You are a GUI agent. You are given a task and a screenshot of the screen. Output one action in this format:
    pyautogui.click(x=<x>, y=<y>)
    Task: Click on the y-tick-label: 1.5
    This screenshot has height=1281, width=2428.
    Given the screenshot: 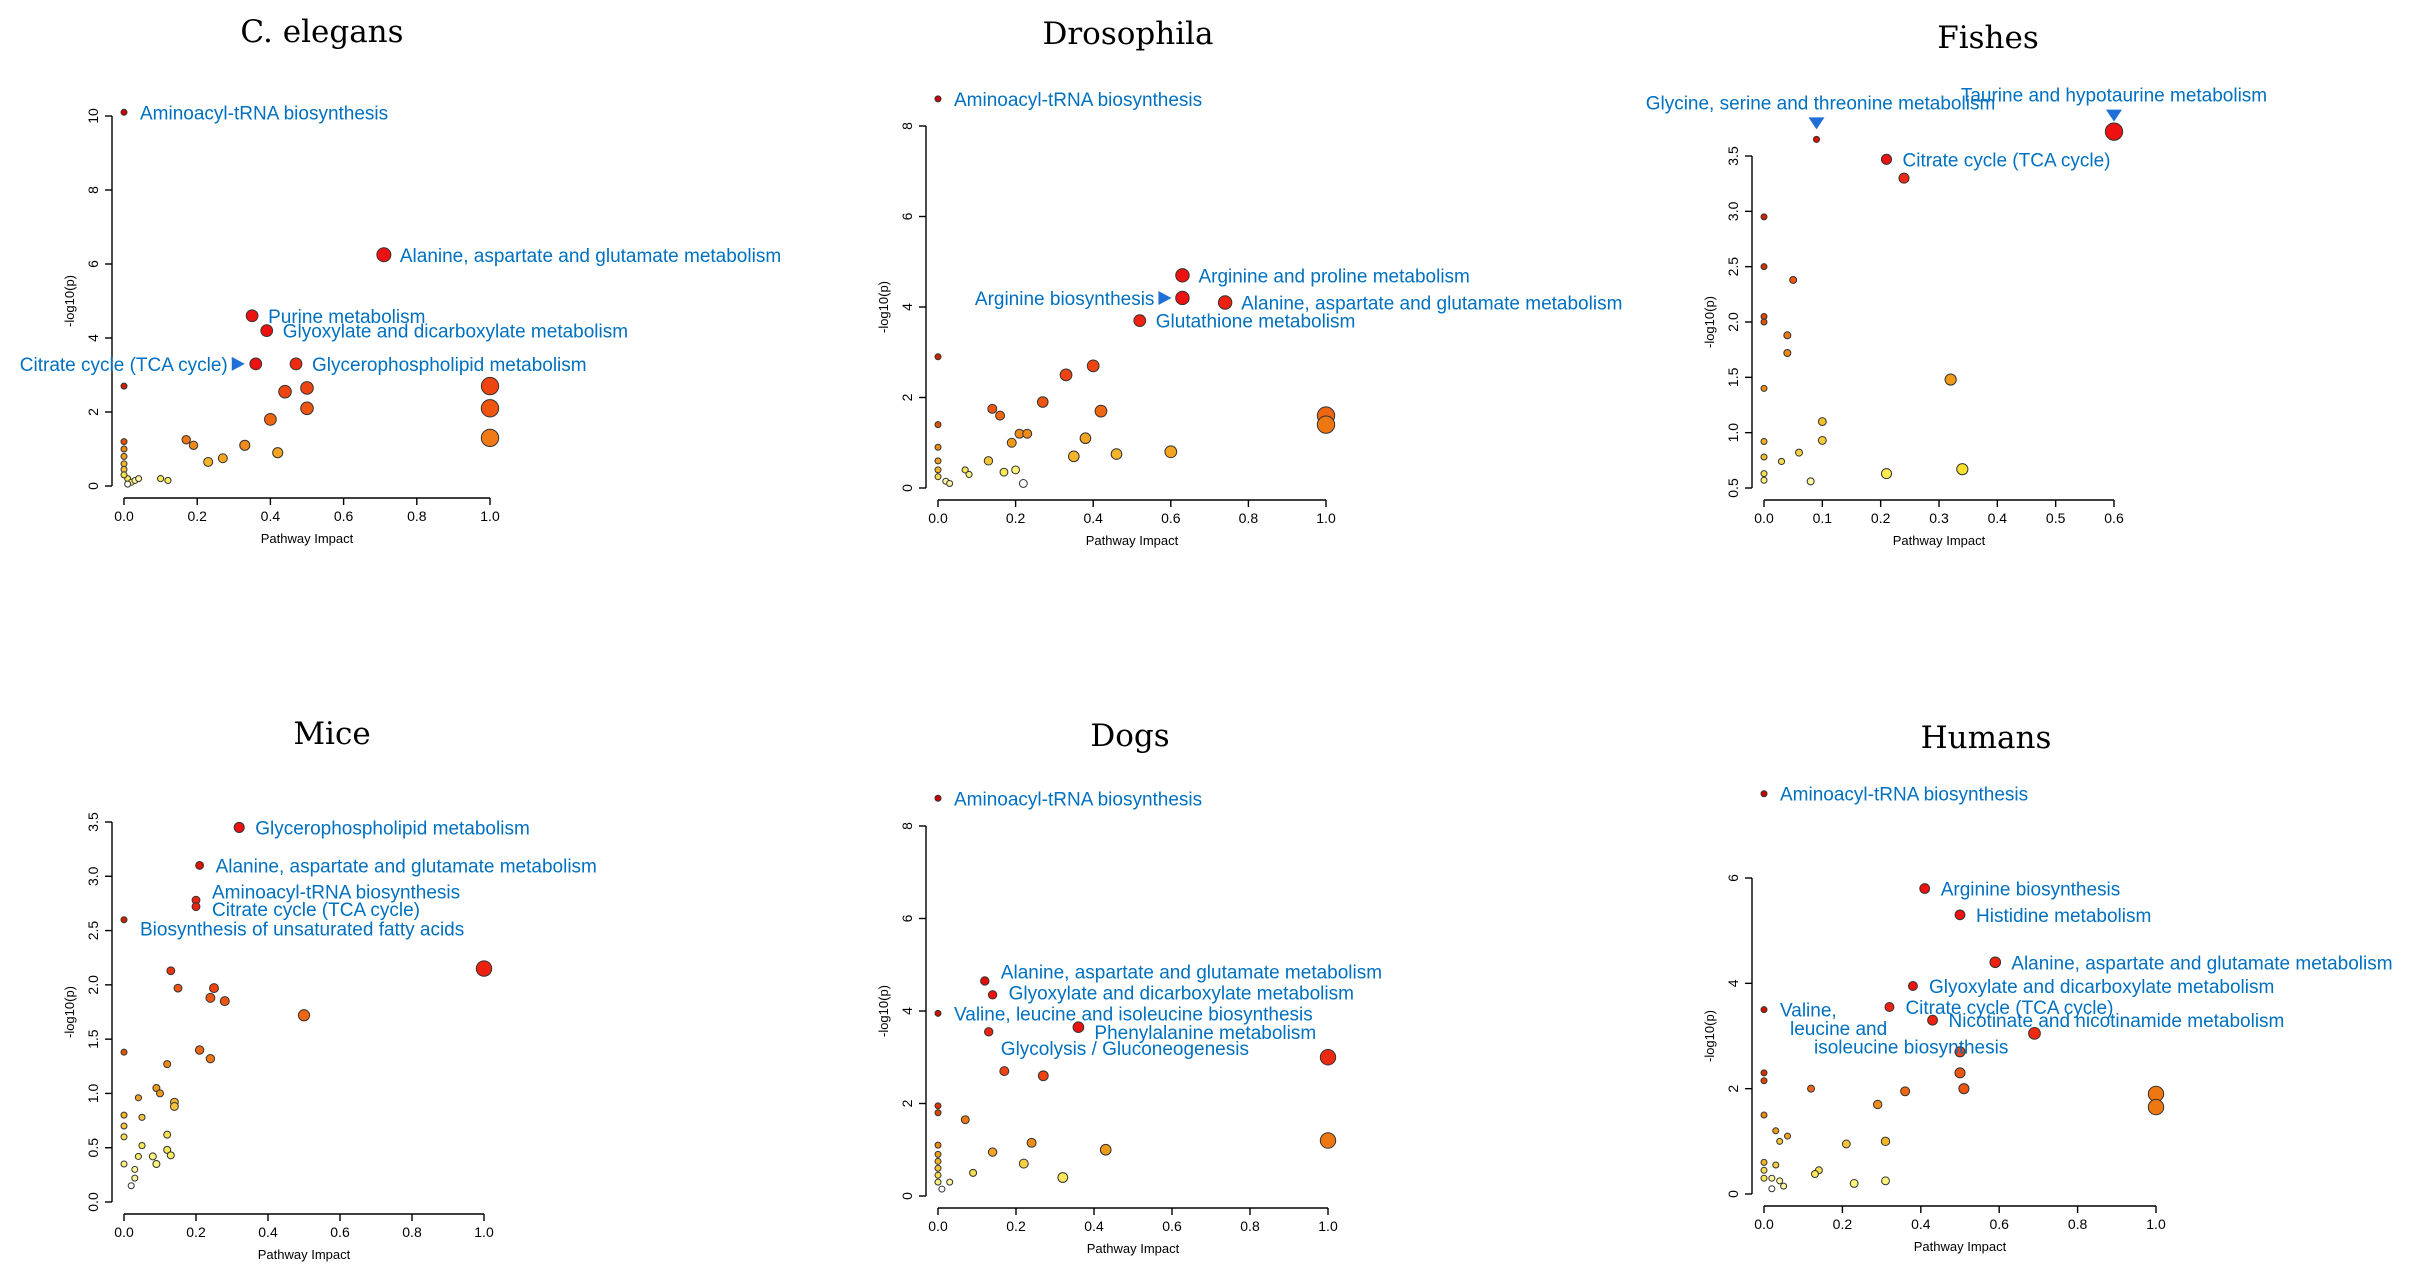 What is the action you would take?
    pyautogui.click(x=1733, y=377)
    